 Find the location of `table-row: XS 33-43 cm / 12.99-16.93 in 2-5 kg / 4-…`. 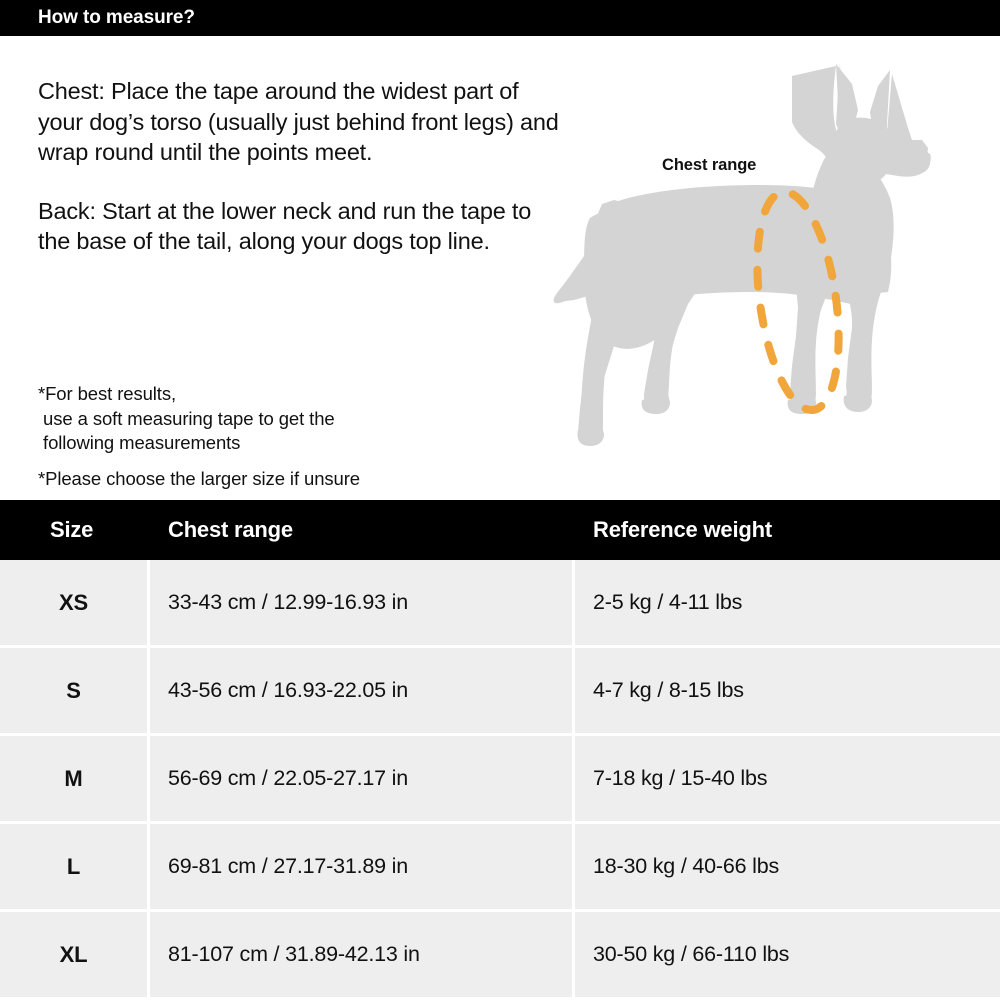

table-row: XS 33-43 cm / 12.99-16.93 in 2-5 kg / 4-… is located at coordinates (500, 604).